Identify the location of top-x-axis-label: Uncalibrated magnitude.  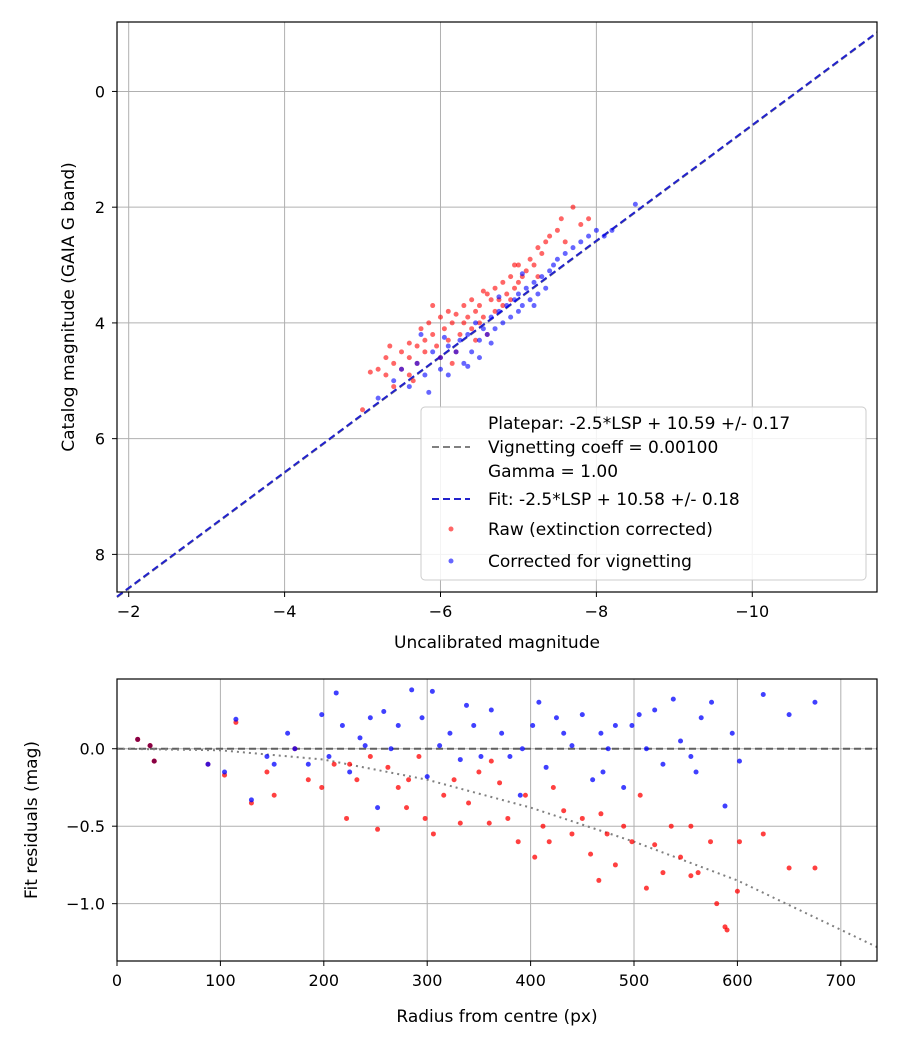
(497, 643).